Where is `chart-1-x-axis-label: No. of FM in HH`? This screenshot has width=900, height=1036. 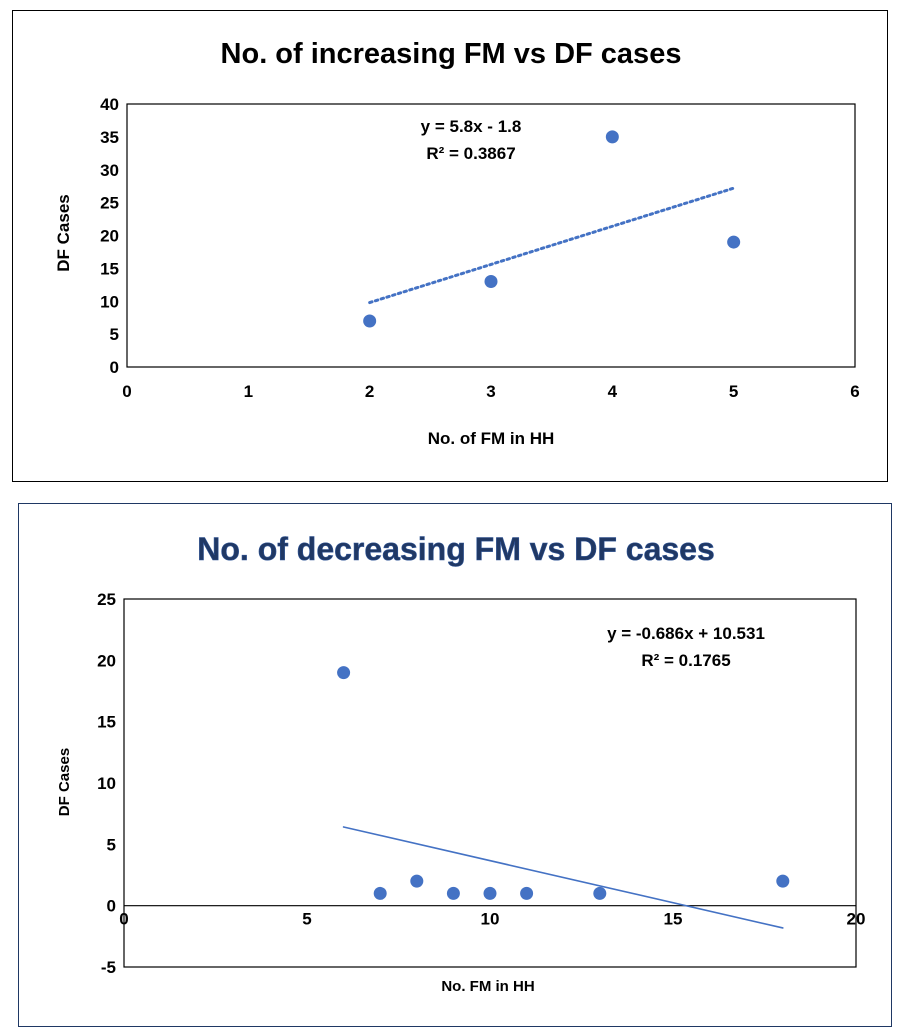
chart-1-x-axis-label: No. of FM in HH is located at coordinates (491, 438).